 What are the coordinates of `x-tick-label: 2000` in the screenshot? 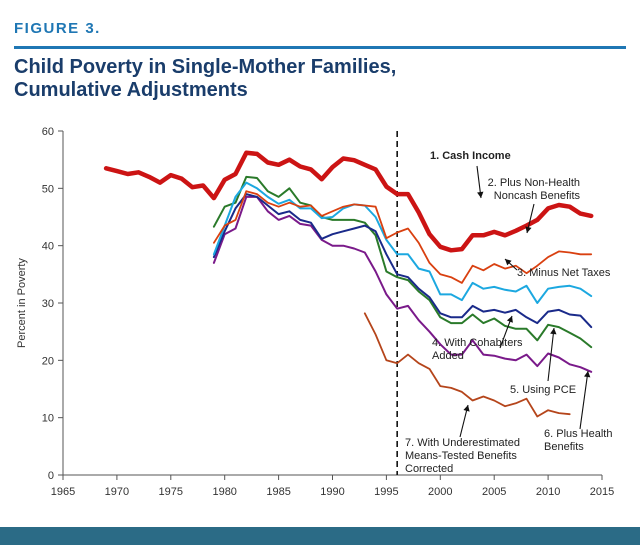 It's located at (440, 492).